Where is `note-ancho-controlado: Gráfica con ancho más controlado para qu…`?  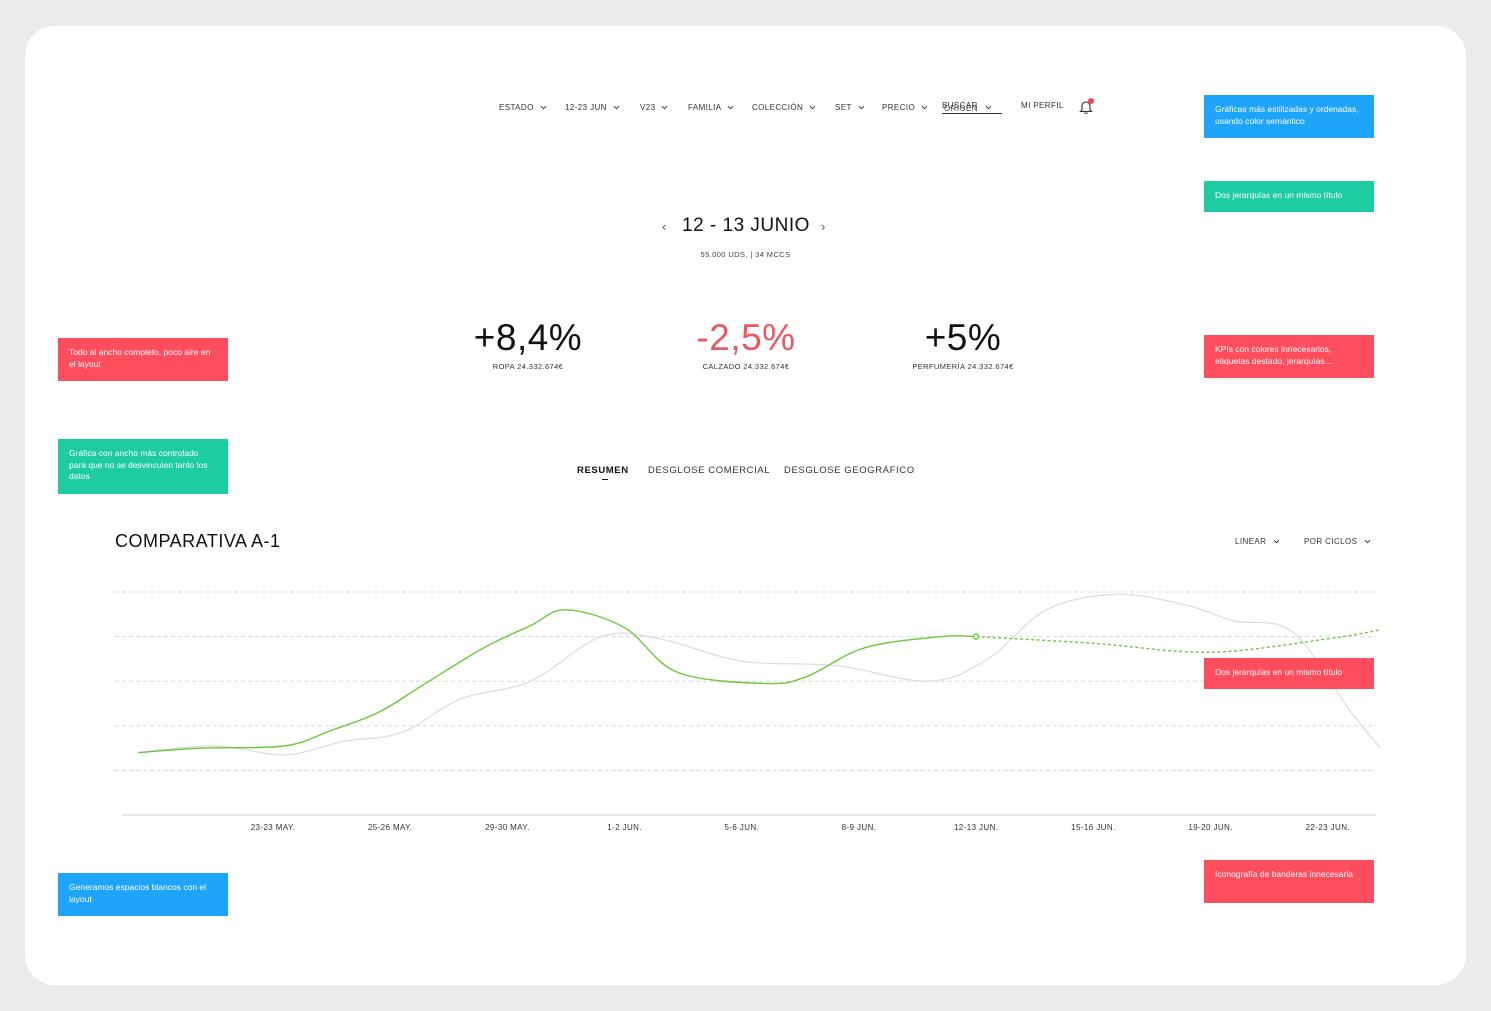
note-ancho-controlado: Gráfica con ancho más controlado para qu… is located at coordinates (143, 466).